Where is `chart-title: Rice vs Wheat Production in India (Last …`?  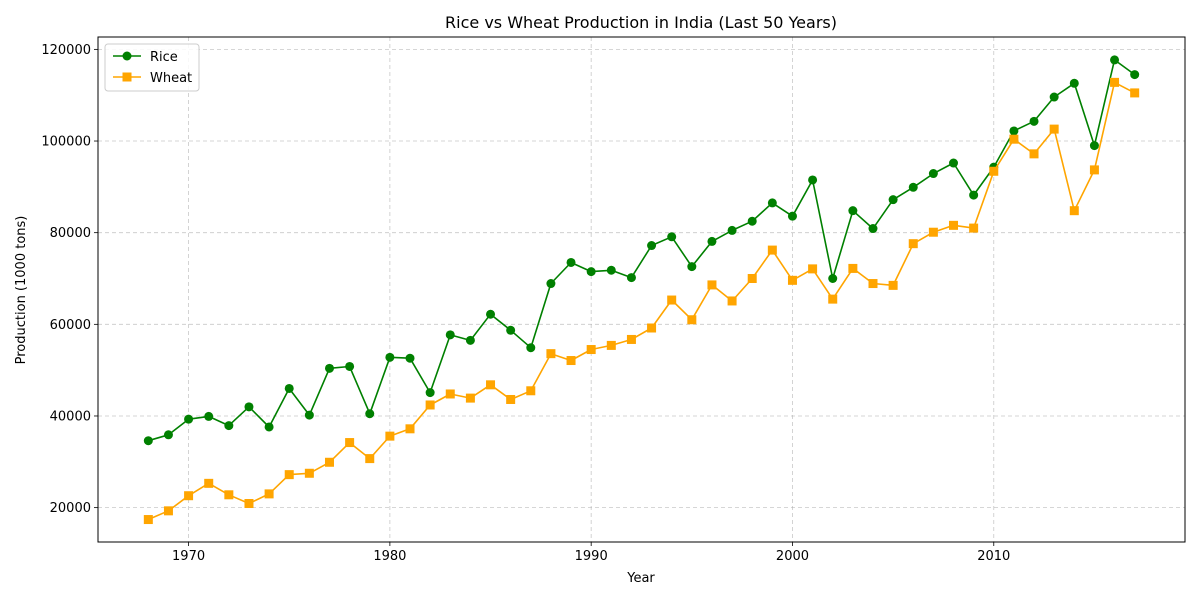 chart-title: Rice vs Wheat Production in India (Last … is located at coordinates (641, 22).